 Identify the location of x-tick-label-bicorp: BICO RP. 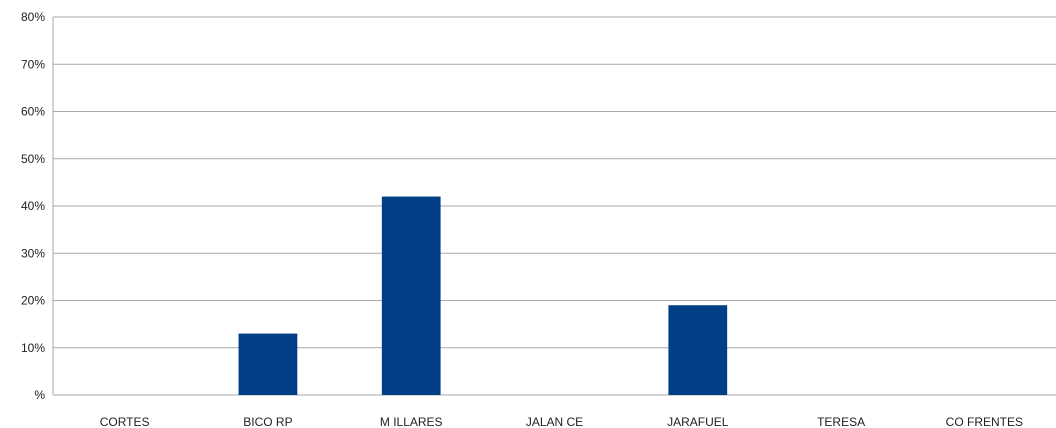
(267, 421).